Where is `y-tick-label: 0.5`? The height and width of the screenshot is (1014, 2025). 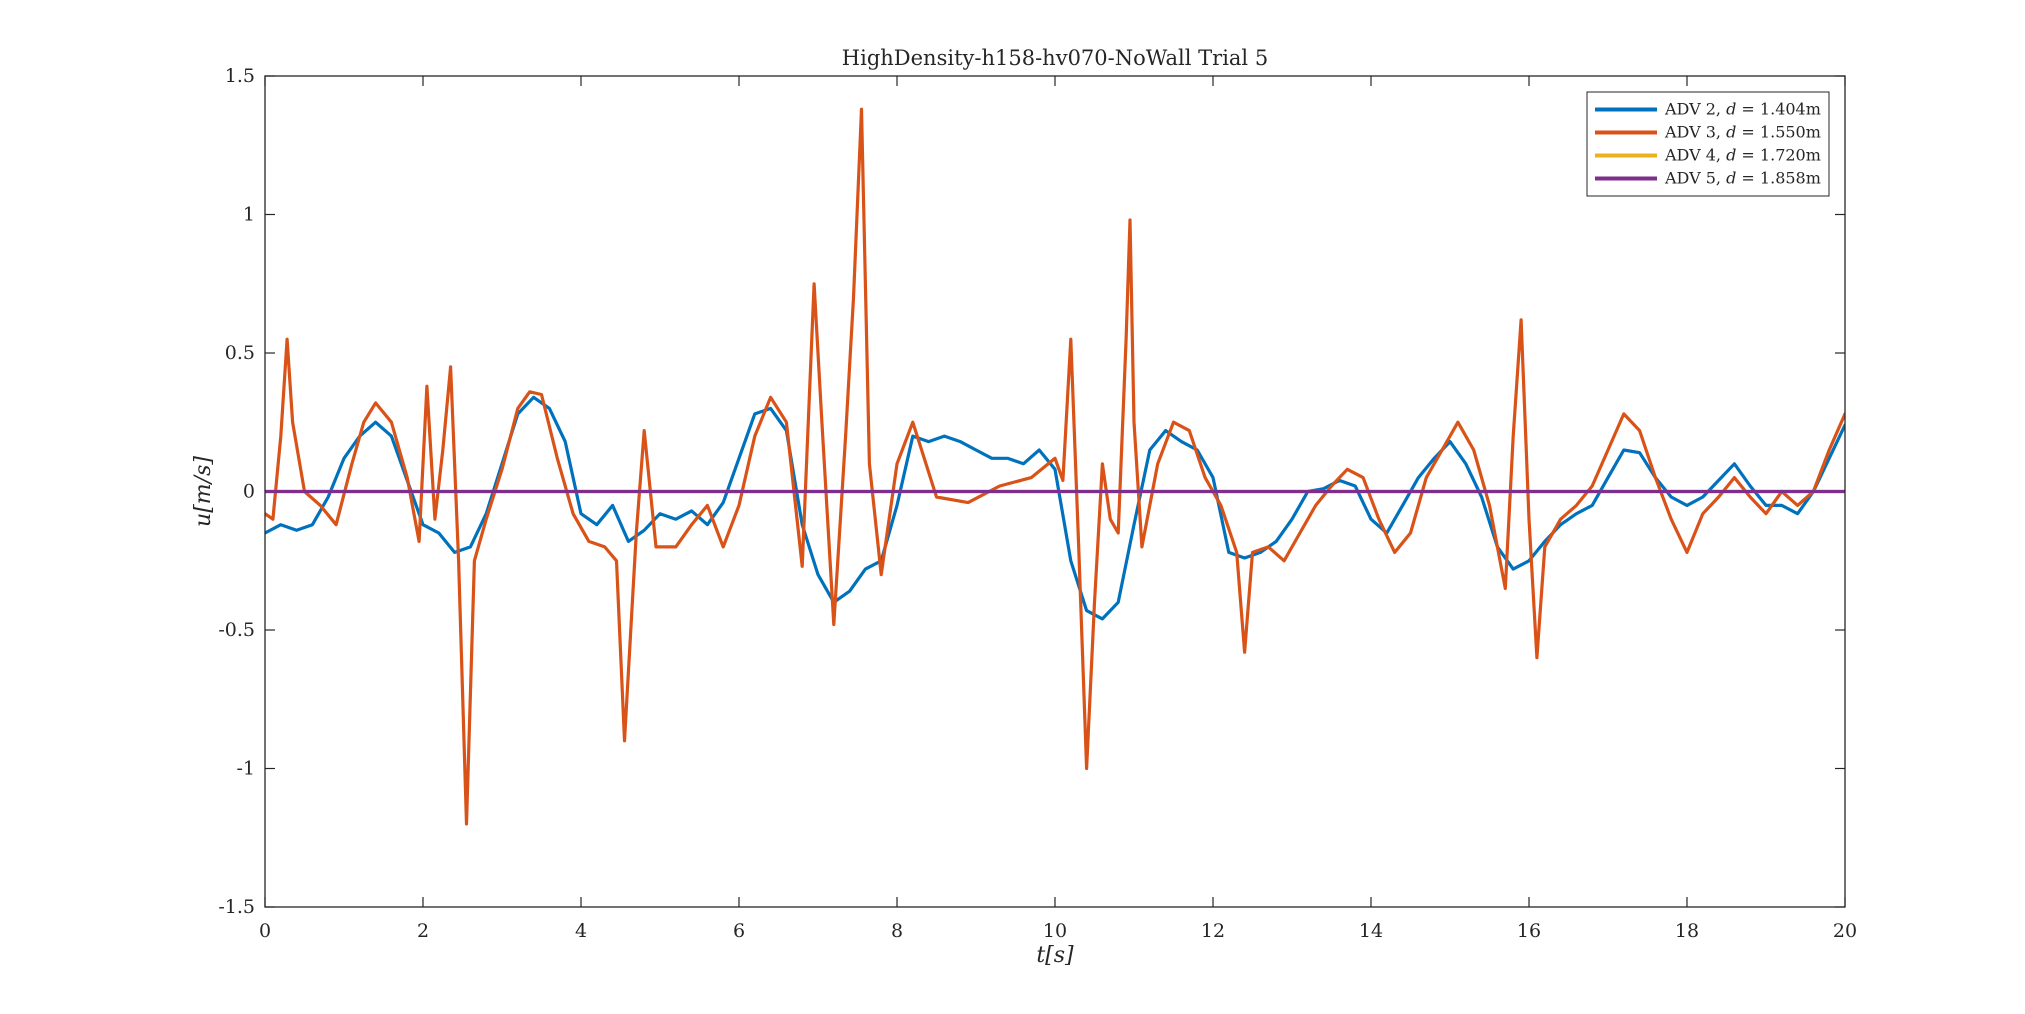 y-tick-label: 0.5 is located at coordinates (240, 353).